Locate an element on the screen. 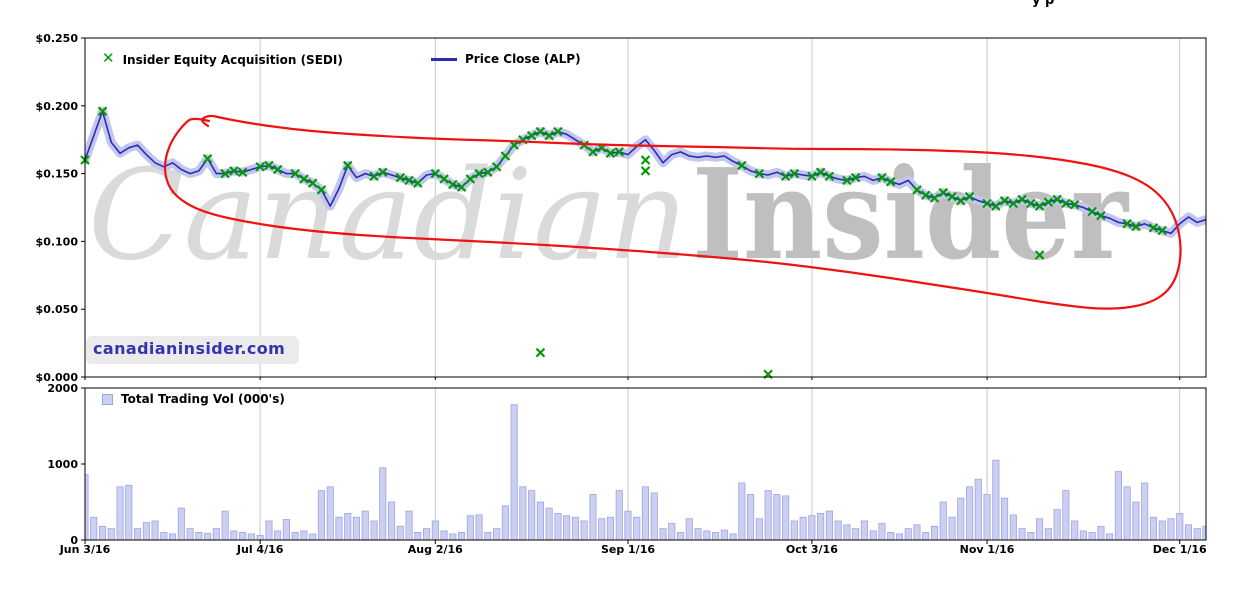 The width and height of the screenshot is (1258, 596). price-close-line-icon is located at coordinates (444, 59).